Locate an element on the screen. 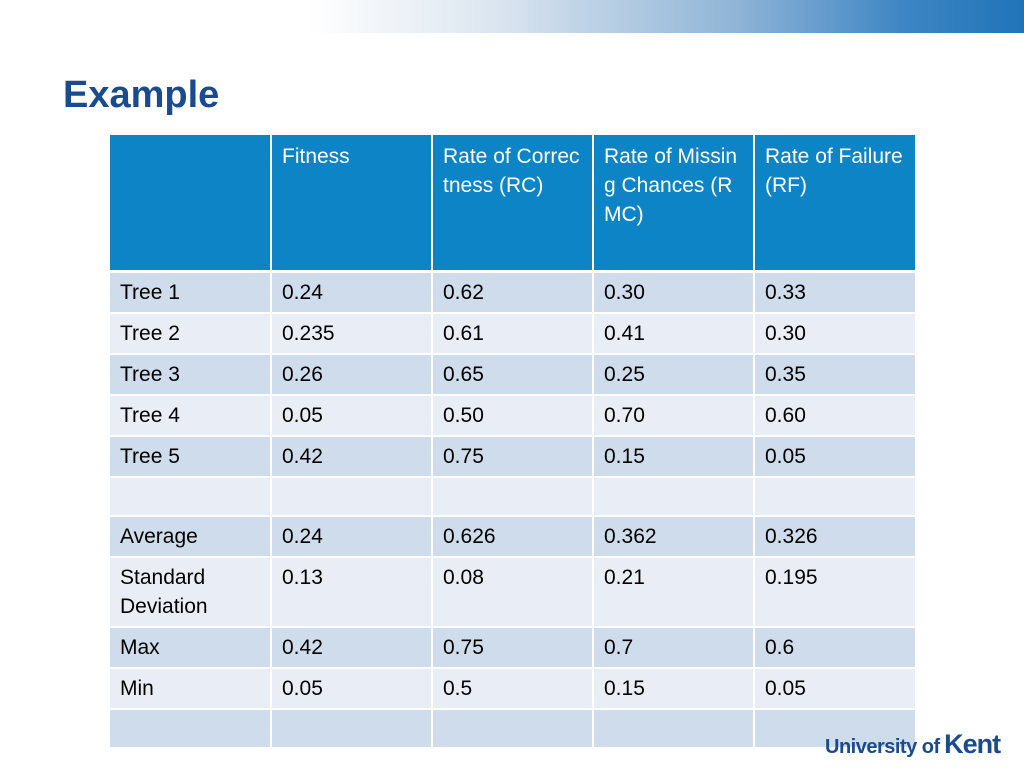 The height and width of the screenshot is (768, 1024). table-row: Min 0.05 0.5 0.15 0.05 is located at coordinates (512, 688).